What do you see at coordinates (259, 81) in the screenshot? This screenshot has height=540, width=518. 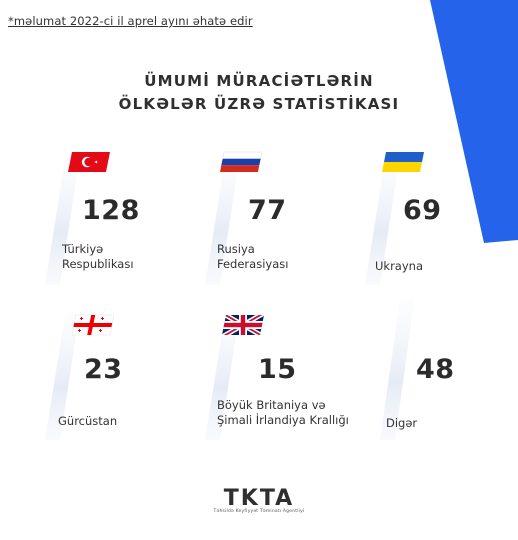 I see `title-line-1: ÜMUMİ MÜRACİƏTLƏRİN` at bounding box center [259, 81].